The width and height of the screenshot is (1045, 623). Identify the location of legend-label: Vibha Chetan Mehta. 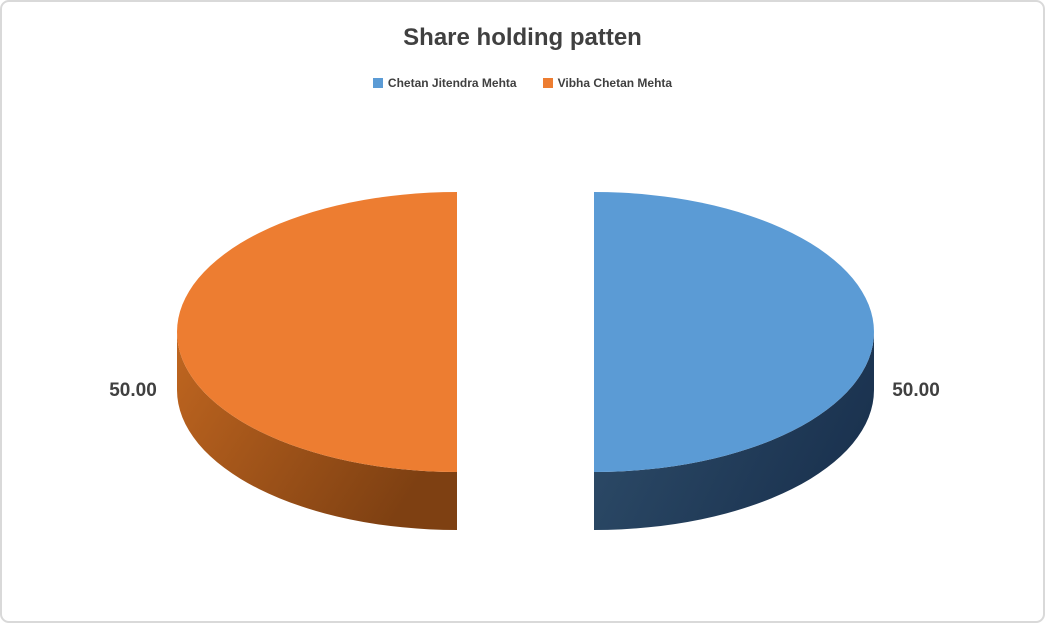
(615, 83).